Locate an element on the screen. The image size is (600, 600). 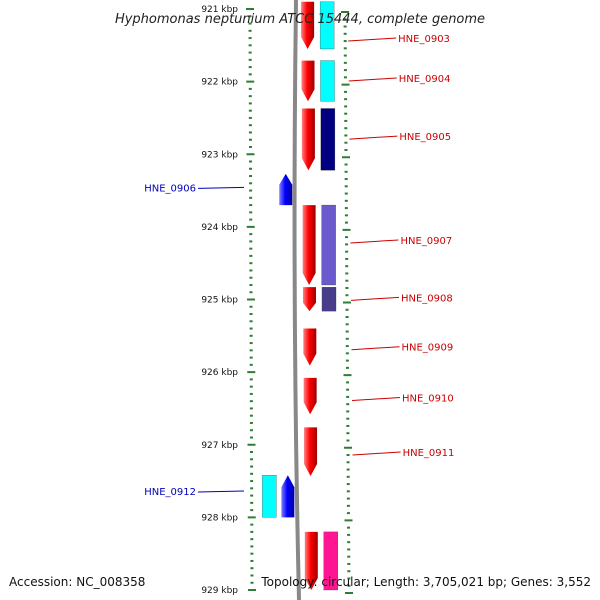
gene-label: HNE_0904 is located at coordinates (425, 79).